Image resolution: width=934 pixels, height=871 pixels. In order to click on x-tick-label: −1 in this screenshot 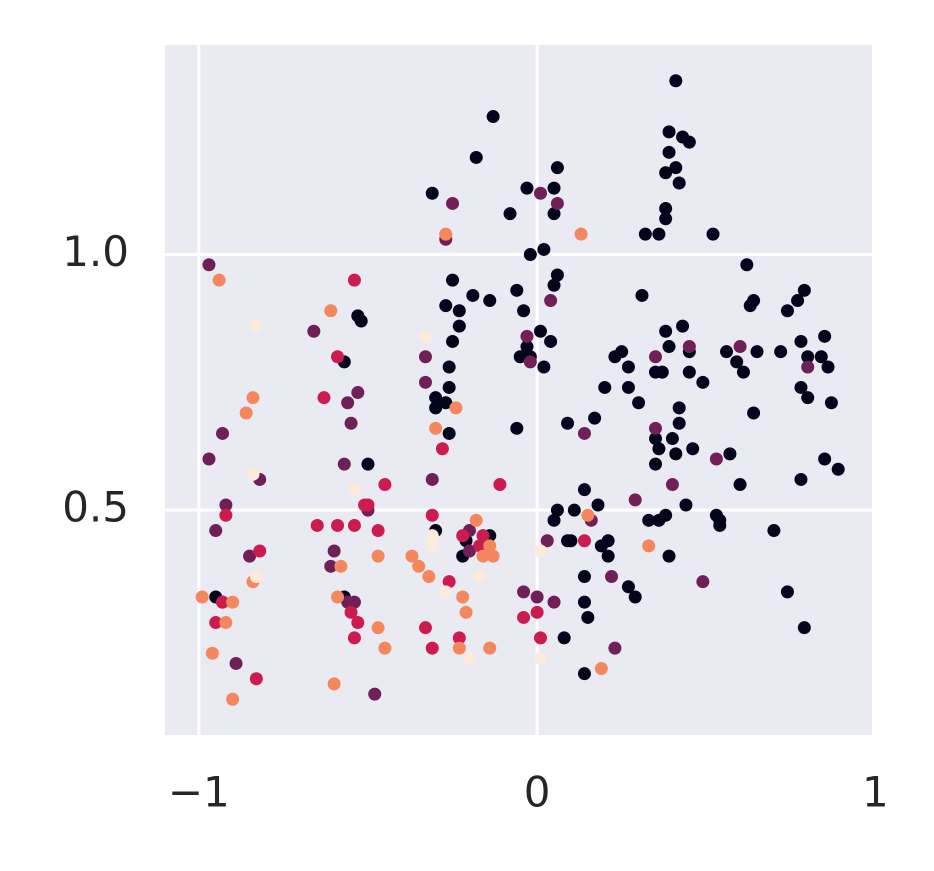, I will do `click(199, 792)`.